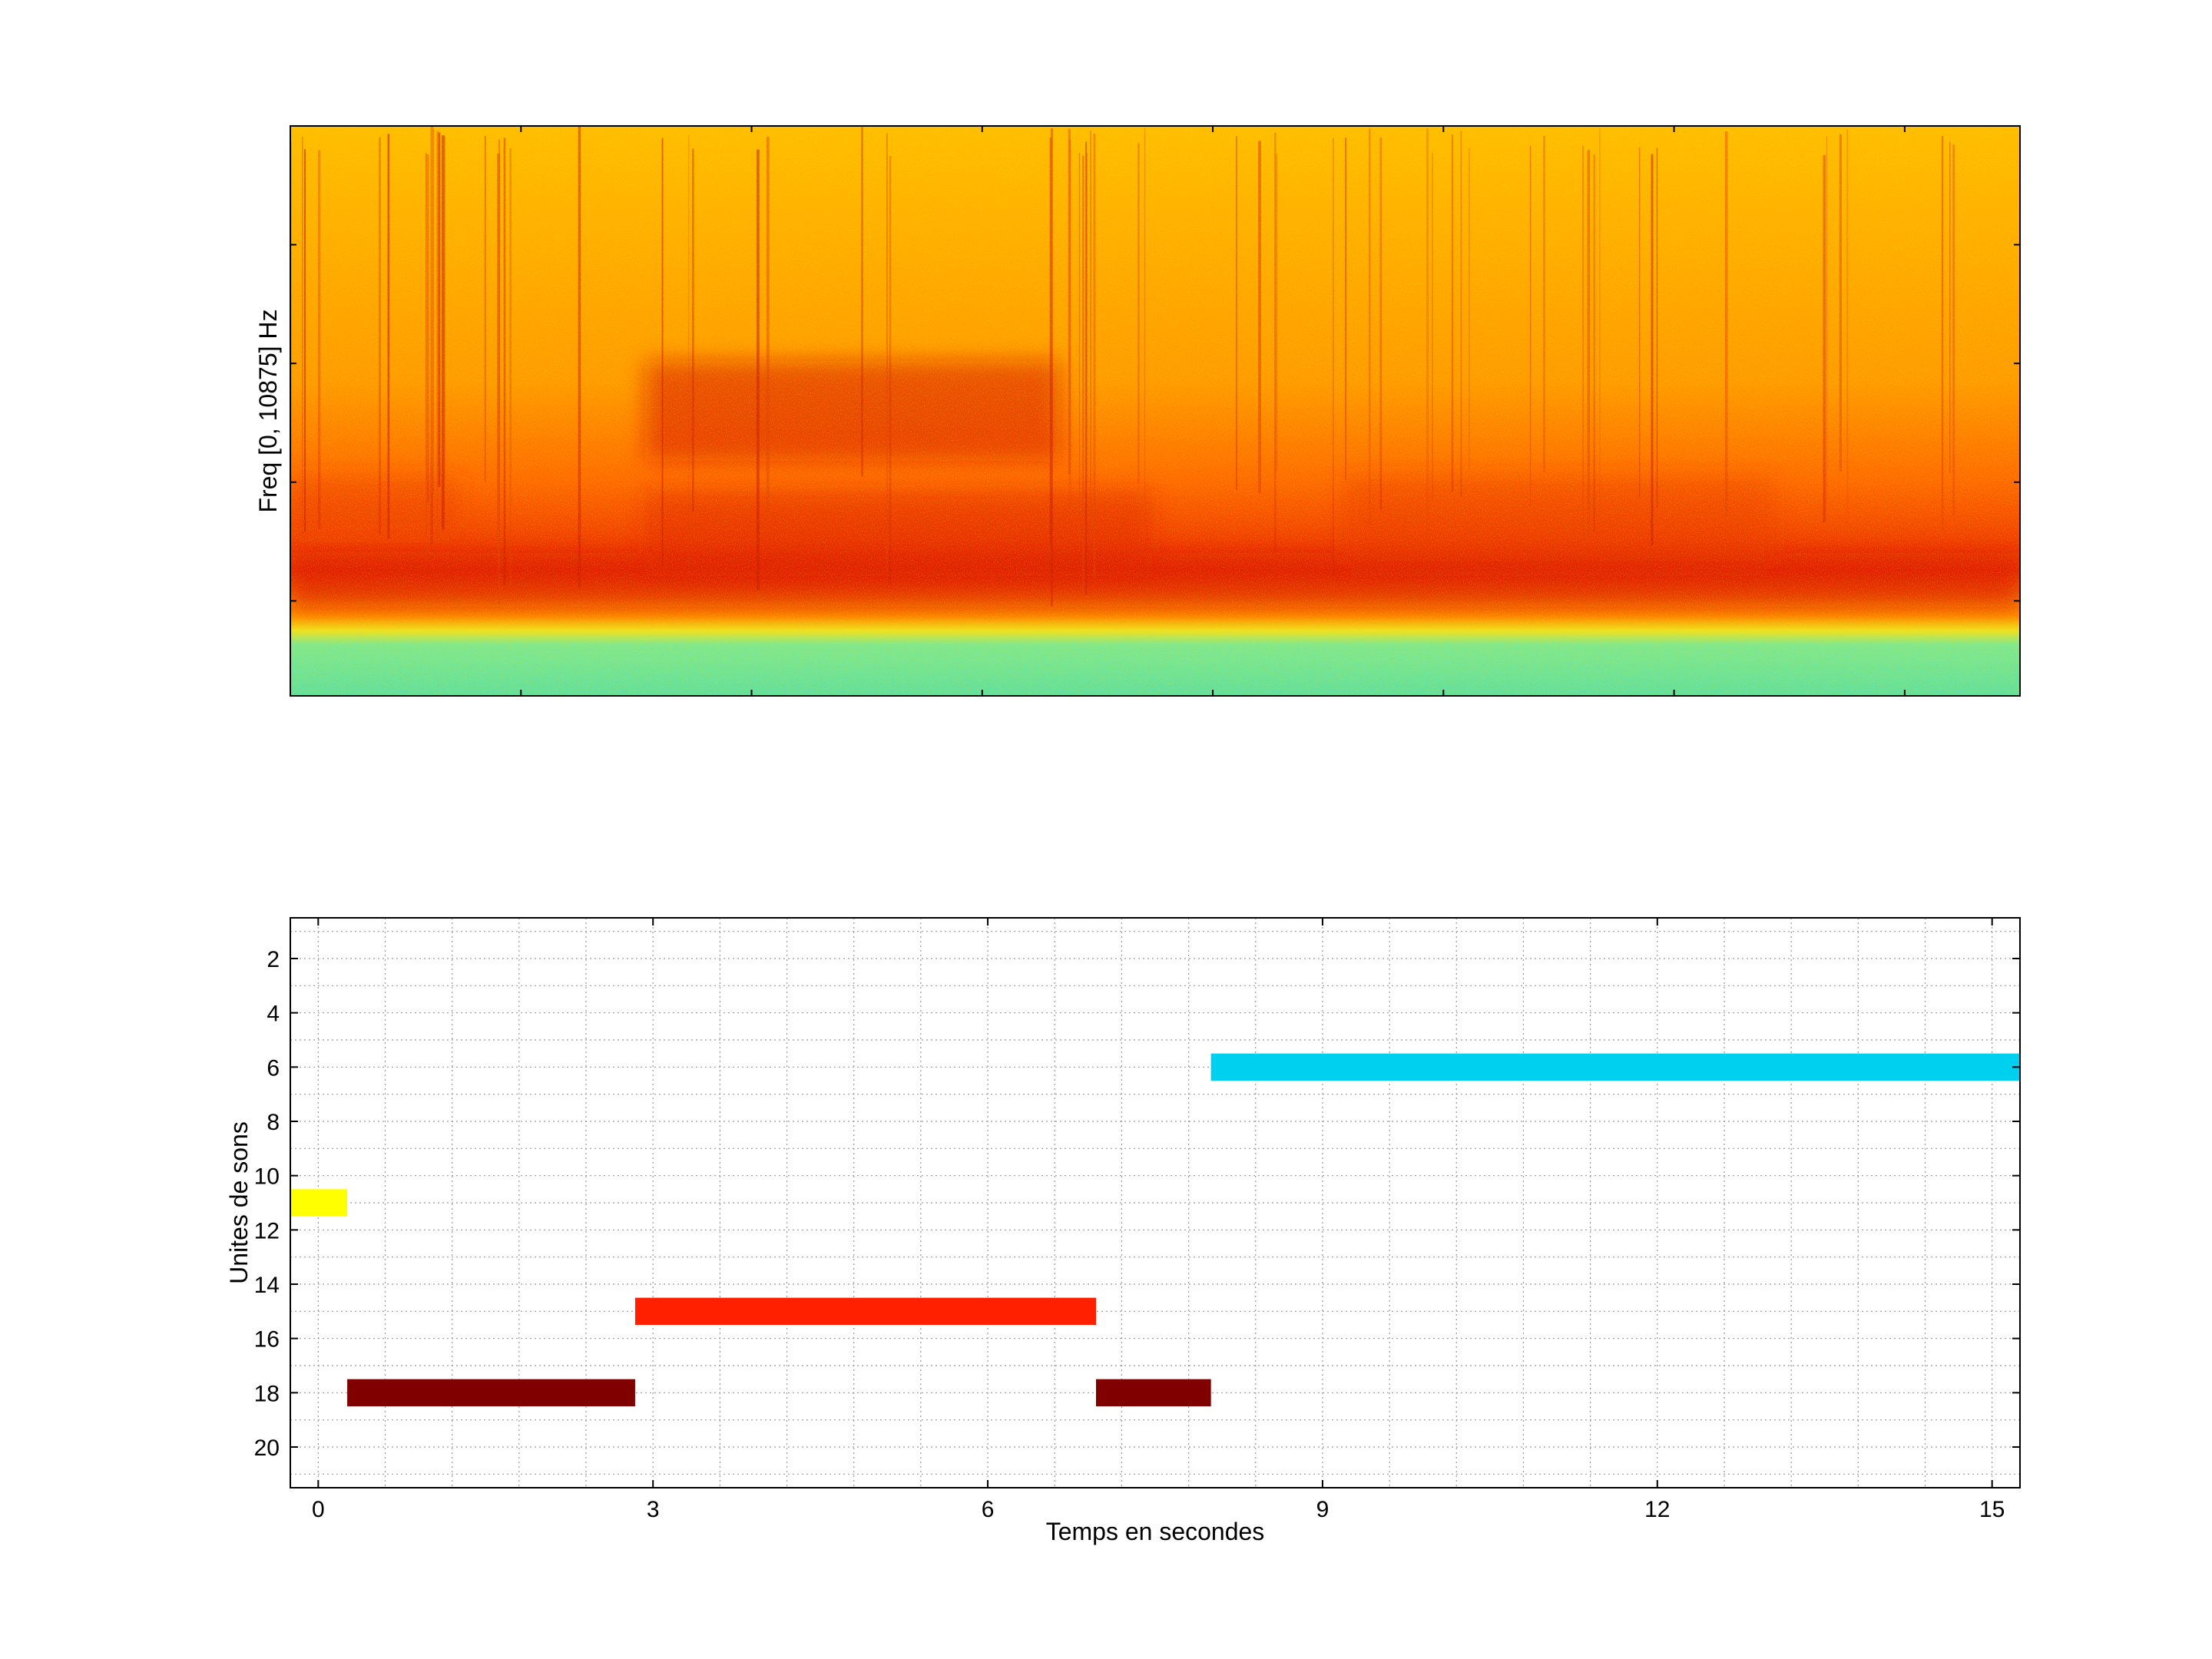 This screenshot has width=2212, height=1659. I want to click on xtick-label: 6, so click(988, 1510).